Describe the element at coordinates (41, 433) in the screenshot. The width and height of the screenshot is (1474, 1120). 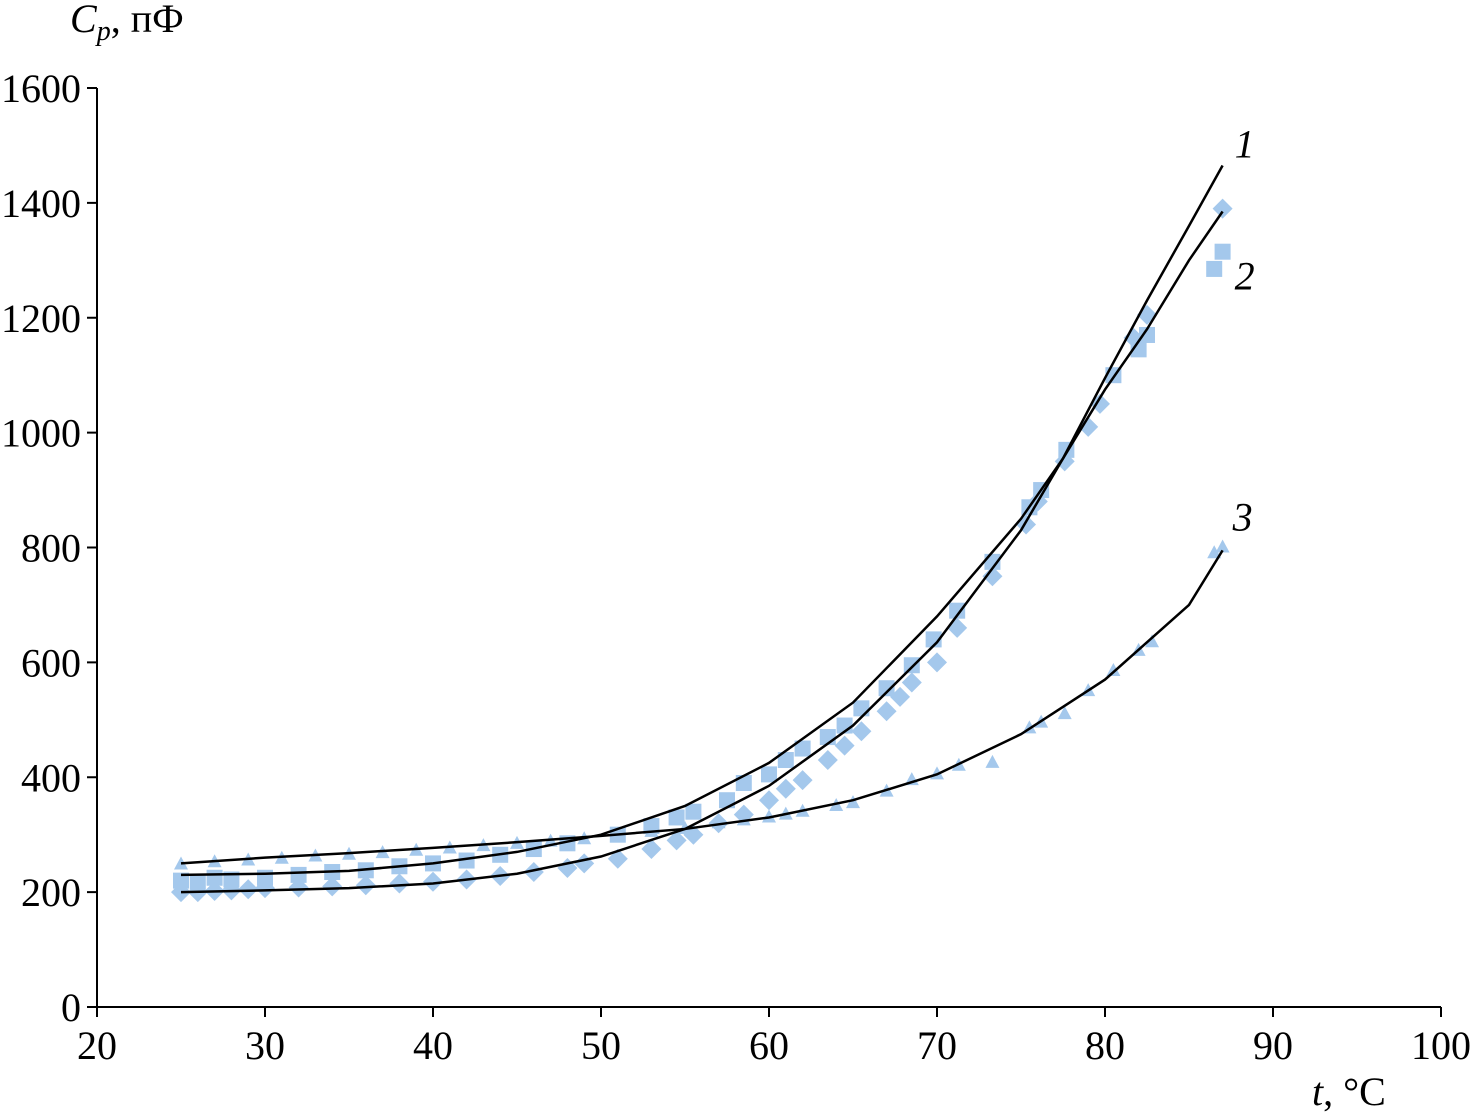
I see `y-tick-label: 1000` at that location.